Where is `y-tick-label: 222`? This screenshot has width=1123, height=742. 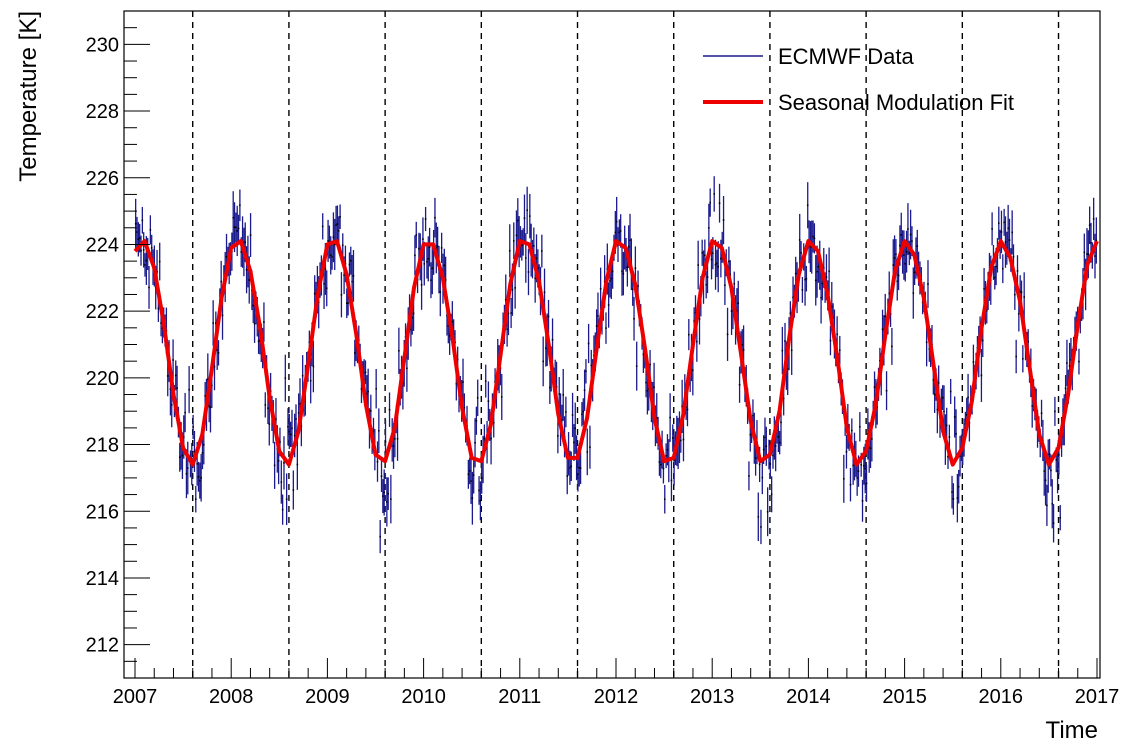
y-tick-label: 222 is located at coordinates (102, 312).